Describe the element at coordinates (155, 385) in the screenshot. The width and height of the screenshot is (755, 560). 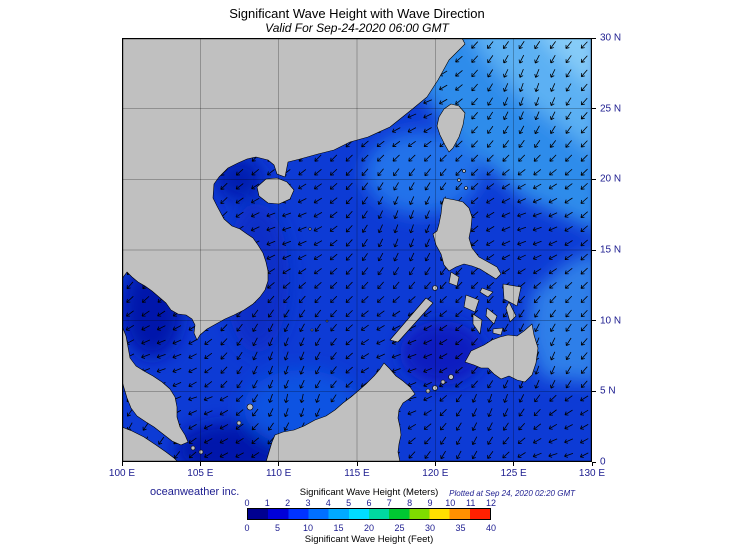
I see `land-malay-peninsula` at that location.